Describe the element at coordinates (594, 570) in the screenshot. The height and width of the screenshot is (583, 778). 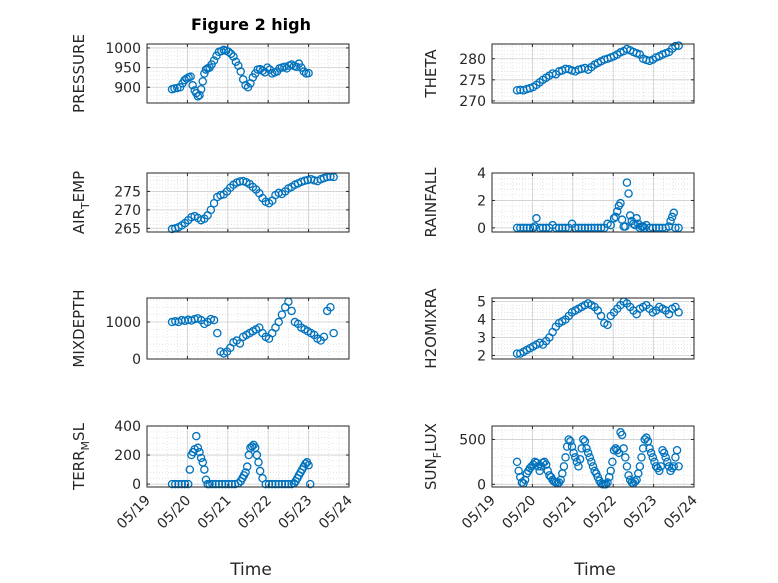
I see `x-axis-label-right: Time` at that location.